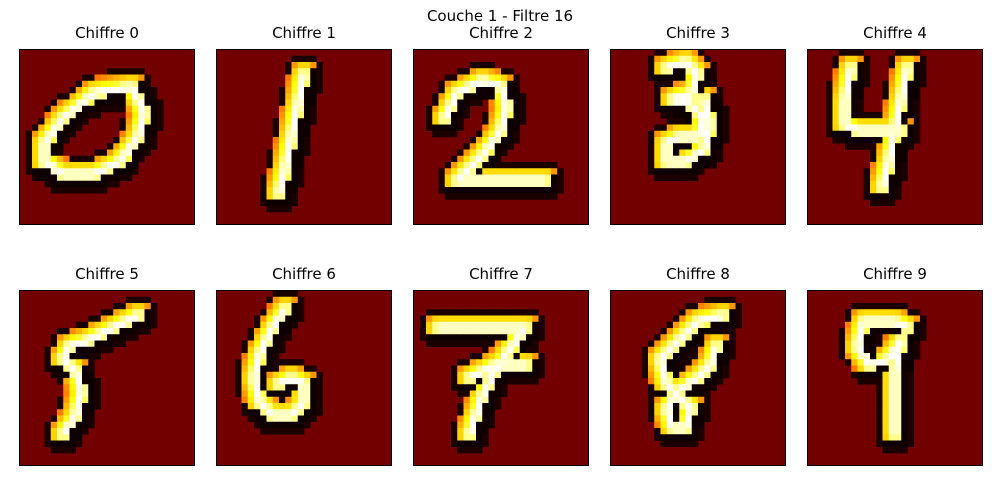  What do you see at coordinates (107, 137) in the screenshot?
I see `heatmap-image` at bounding box center [107, 137].